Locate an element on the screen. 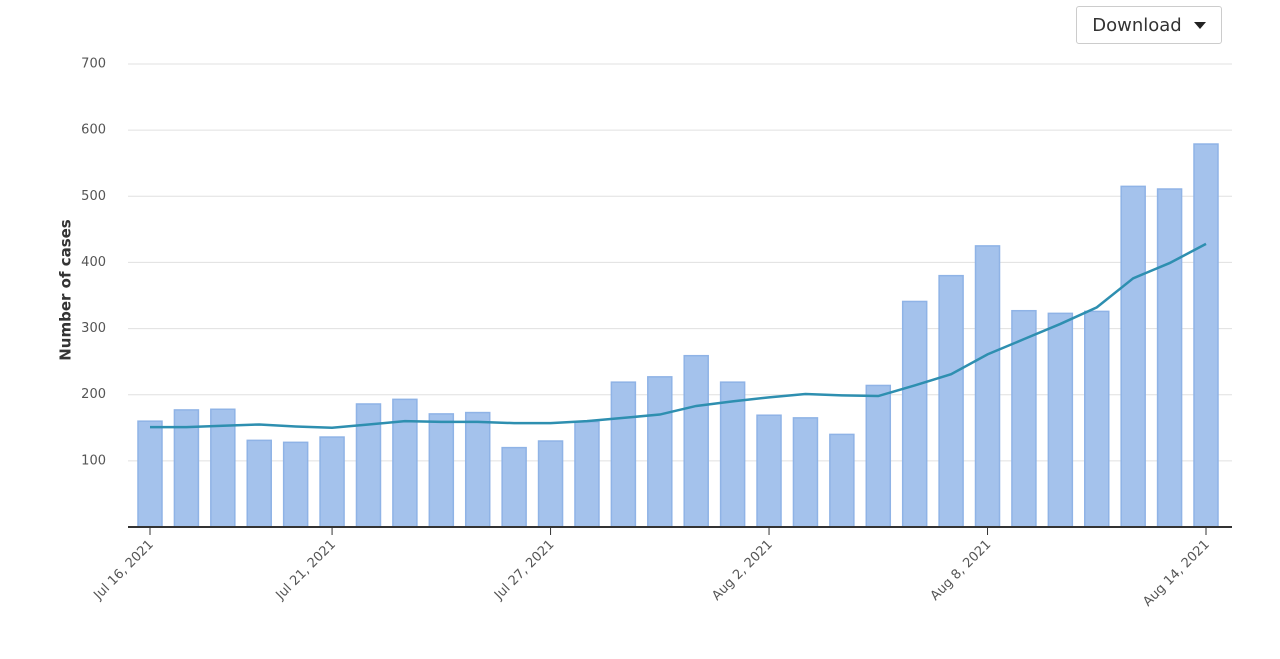 The width and height of the screenshot is (1280, 659). y-tick-label: 100 is located at coordinates (93, 460).